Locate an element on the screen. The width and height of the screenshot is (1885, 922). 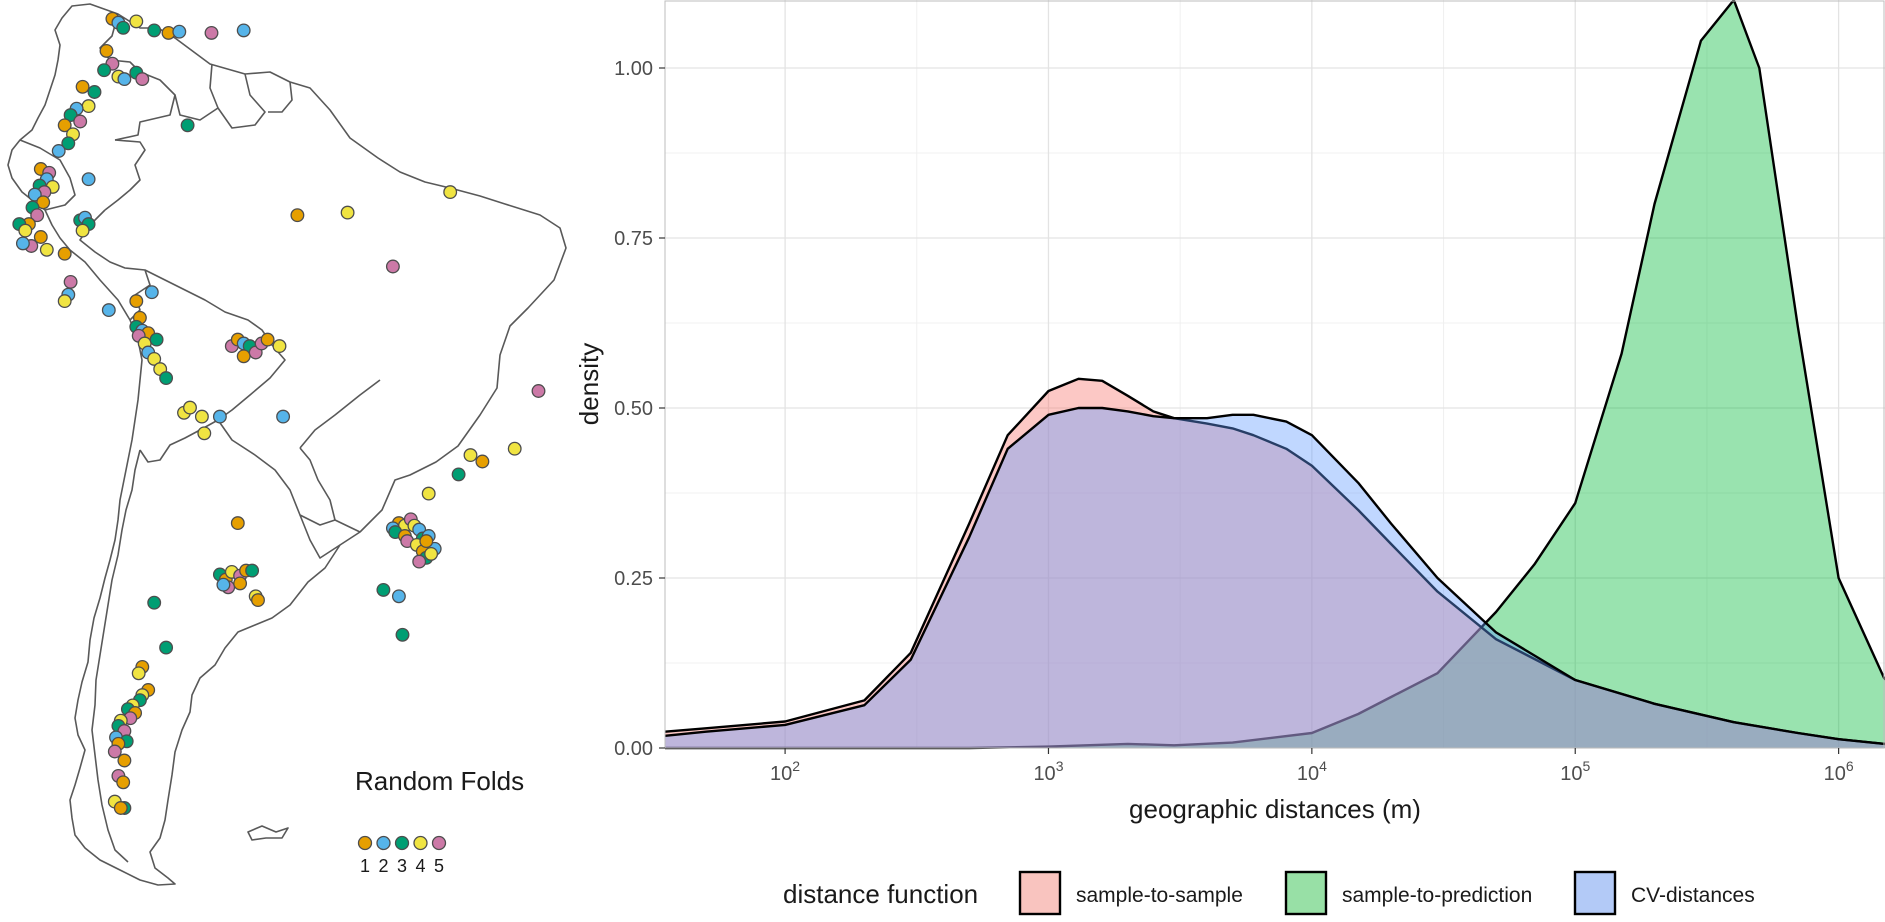
border-ecuador is located at coordinates (47, 175).